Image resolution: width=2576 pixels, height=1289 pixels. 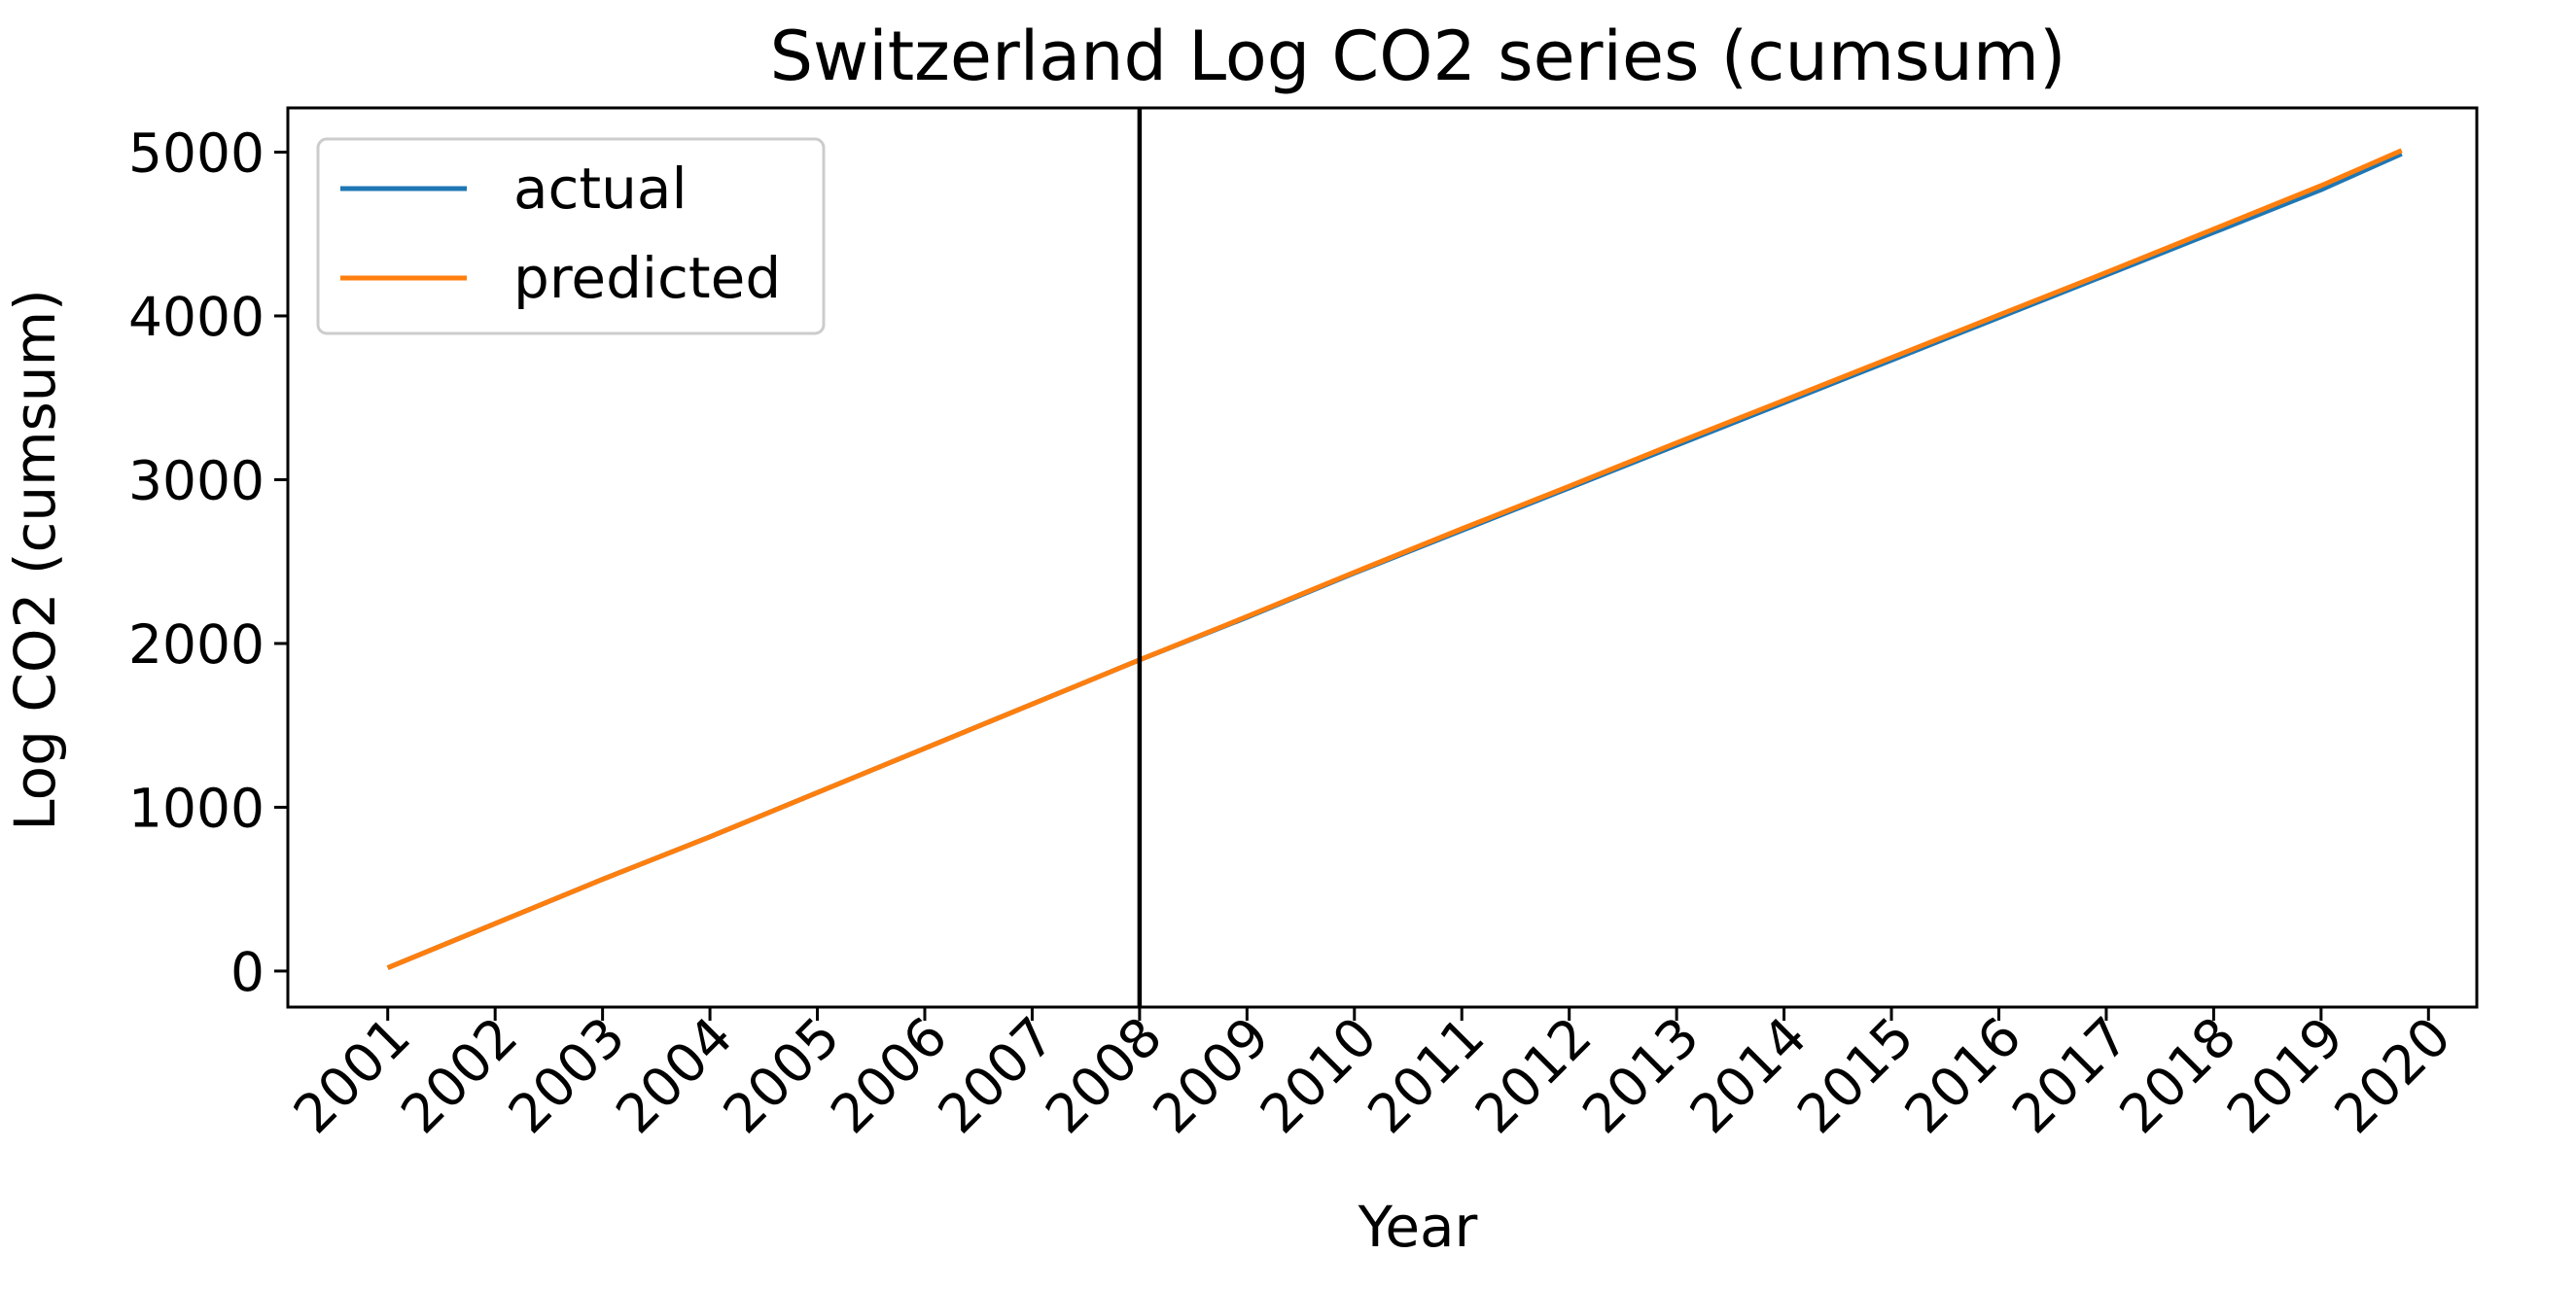 I want to click on y-tick-label: 4000, so click(x=196, y=317).